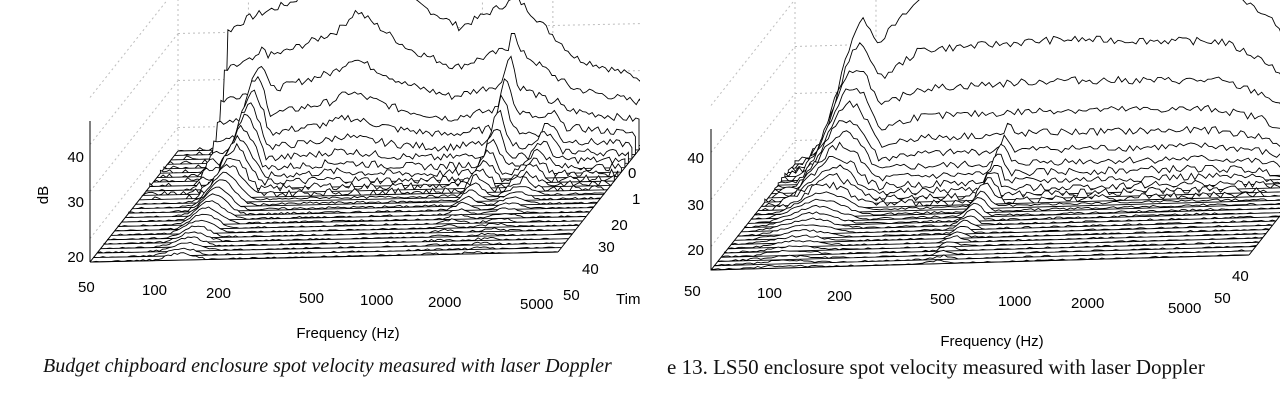 The height and width of the screenshot is (402, 1280). Describe the element at coordinates (606, 247) in the screenshot. I see `y-tick-label: 30` at that location.